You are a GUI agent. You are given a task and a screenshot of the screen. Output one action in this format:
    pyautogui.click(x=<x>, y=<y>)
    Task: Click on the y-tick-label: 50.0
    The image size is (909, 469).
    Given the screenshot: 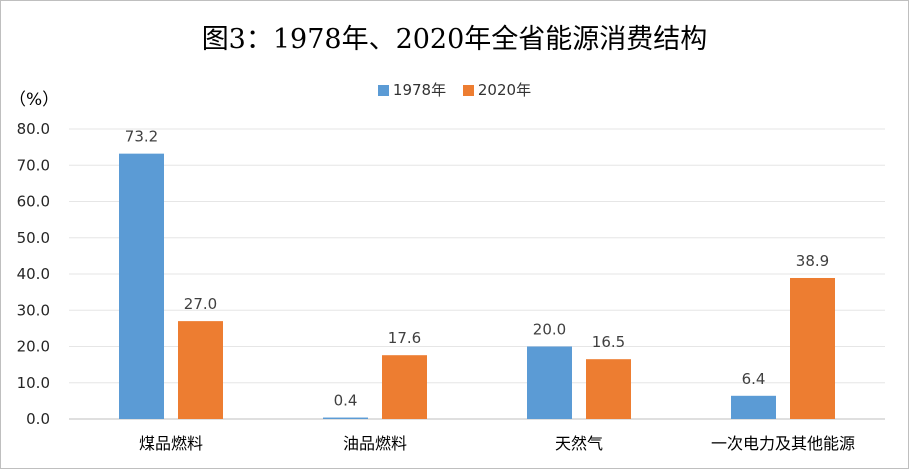 What is the action you would take?
    pyautogui.click(x=33, y=238)
    